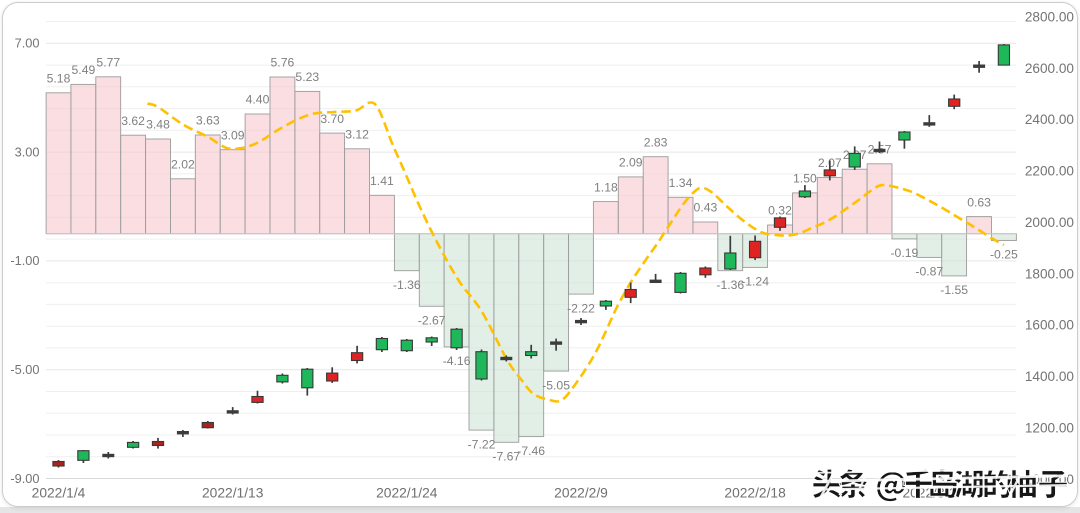 The width and height of the screenshot is (1080, 513). Describe the element at coordinates (24, 260) in the screenshot. I see `svg-text: -1.00` at that location.